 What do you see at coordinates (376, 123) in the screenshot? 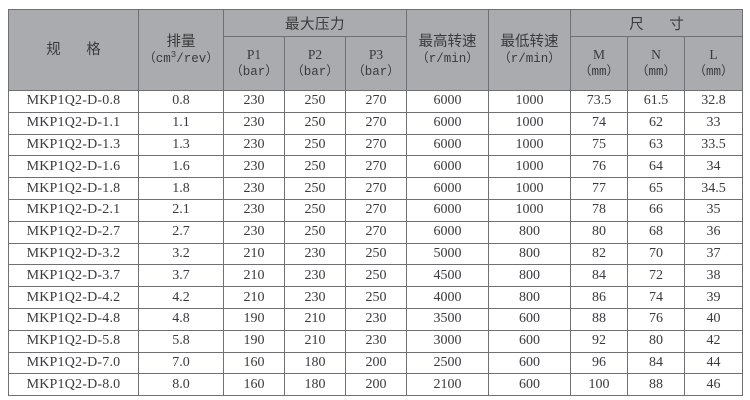
I see `table-row: MKP1Q2-D-1.1 1.1 230 250 270 6000 1000 74 62 33` at bounding box center [376, 123].